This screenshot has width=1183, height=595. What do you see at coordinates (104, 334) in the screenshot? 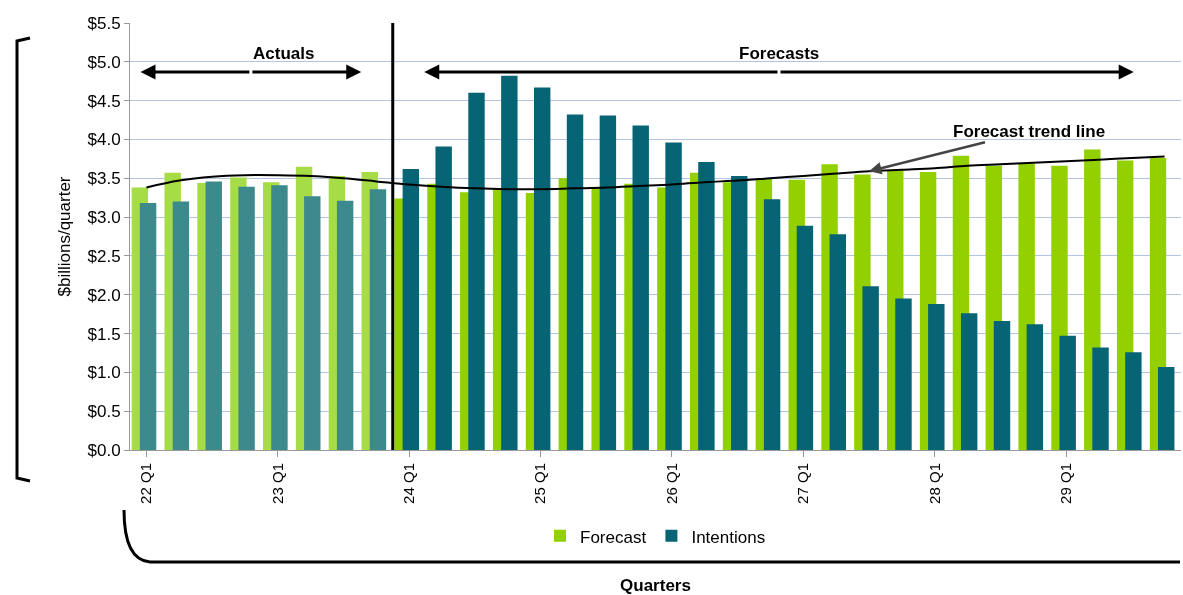
I see `y-tick-label: $1.5` at bounding box center [104, 334].